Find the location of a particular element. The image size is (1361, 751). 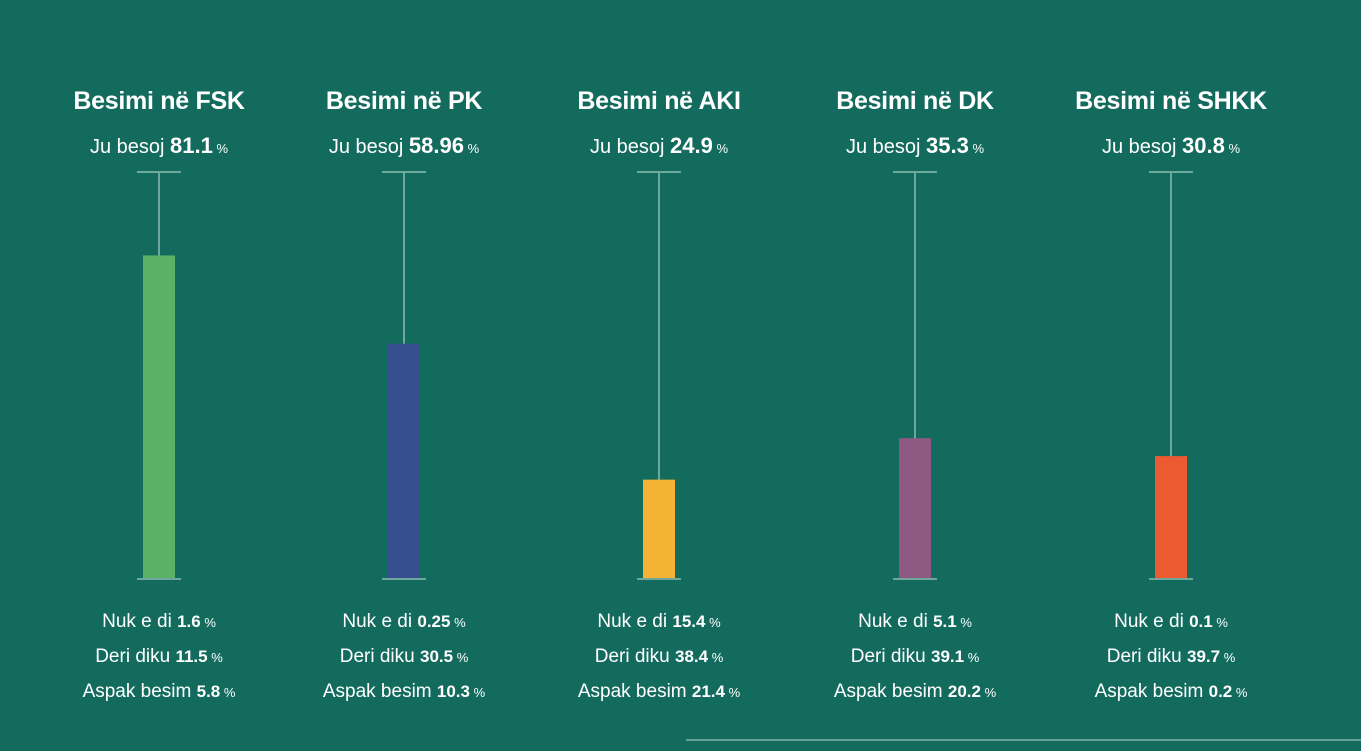

stat-line: Aspak besim 0.2 % is located at coordinates (1171, 691).